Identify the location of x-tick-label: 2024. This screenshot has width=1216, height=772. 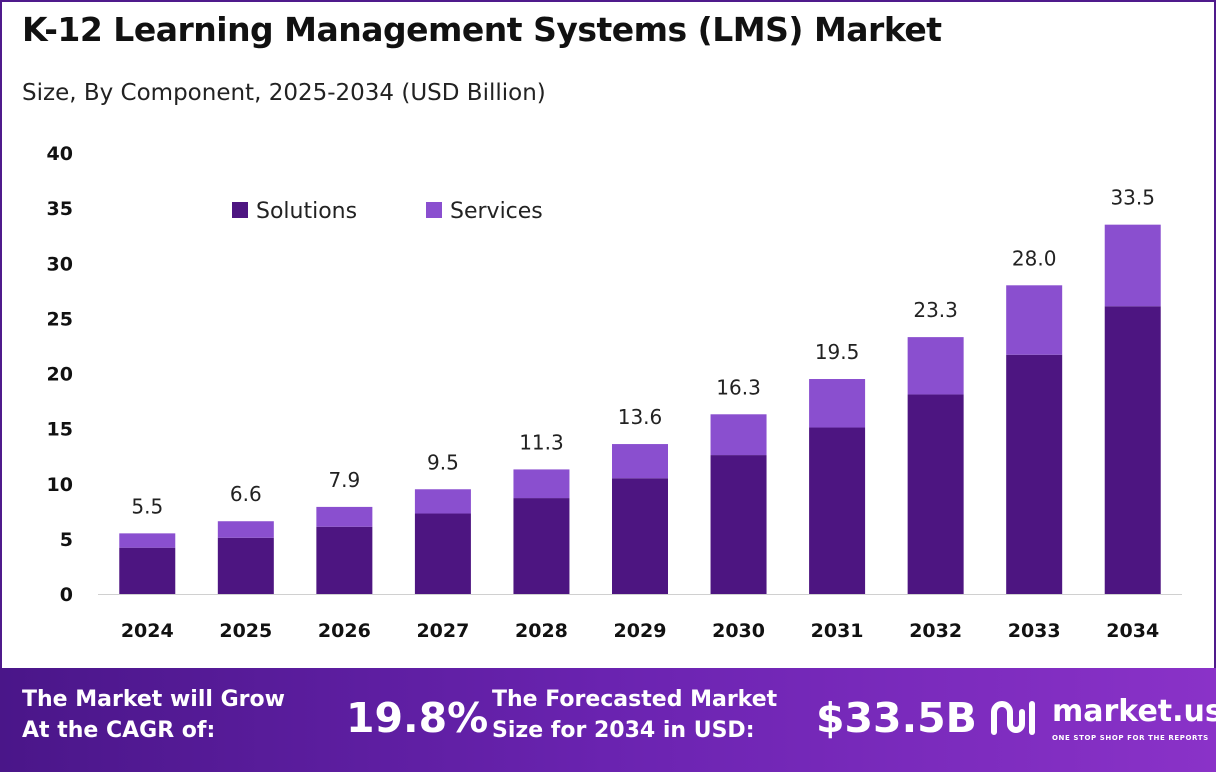
(147, 631).